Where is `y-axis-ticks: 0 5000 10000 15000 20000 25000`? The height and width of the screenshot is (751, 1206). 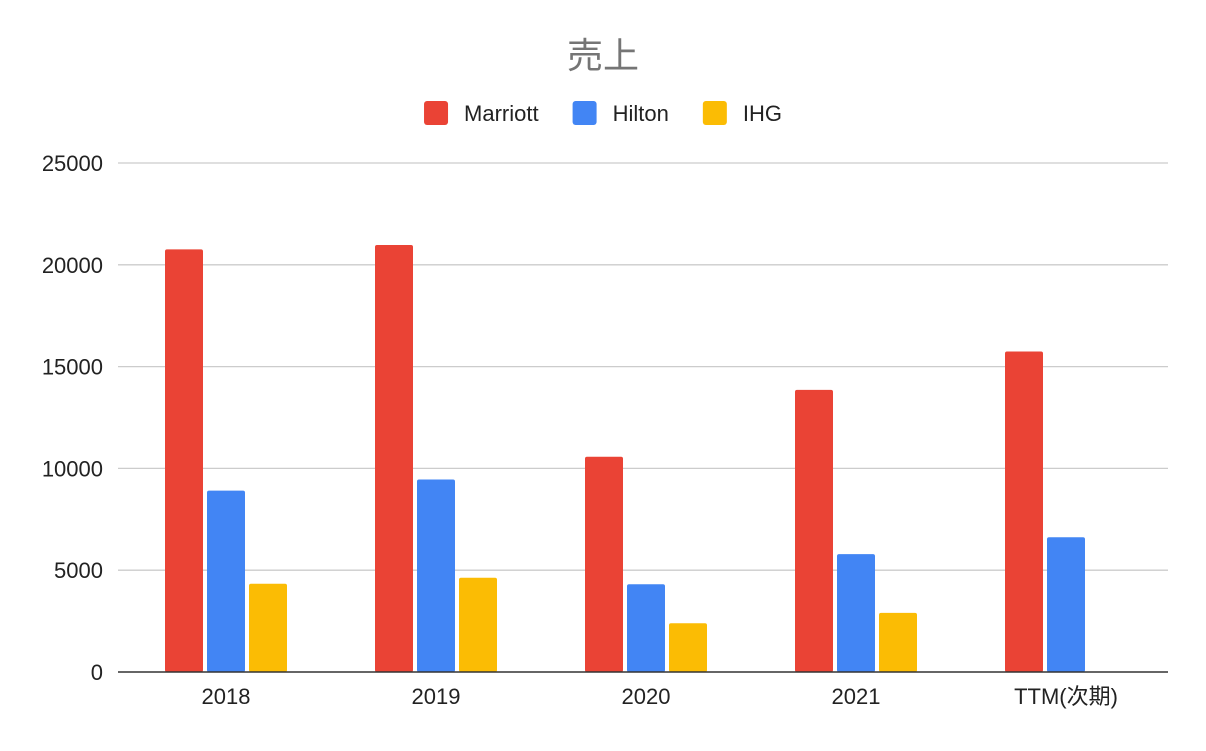 y-axis-ticks: 0 5000 10000 15000 20000 25000 is located at coordinates (72, 418).